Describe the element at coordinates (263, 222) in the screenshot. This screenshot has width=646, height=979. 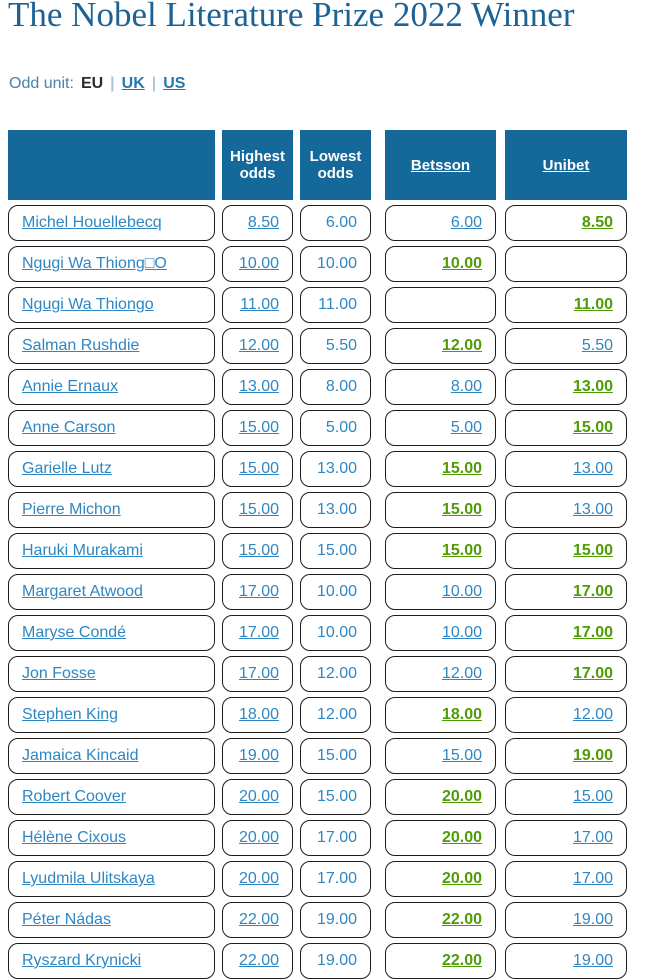
I see `highest-odds-value: 8.50` at that location.